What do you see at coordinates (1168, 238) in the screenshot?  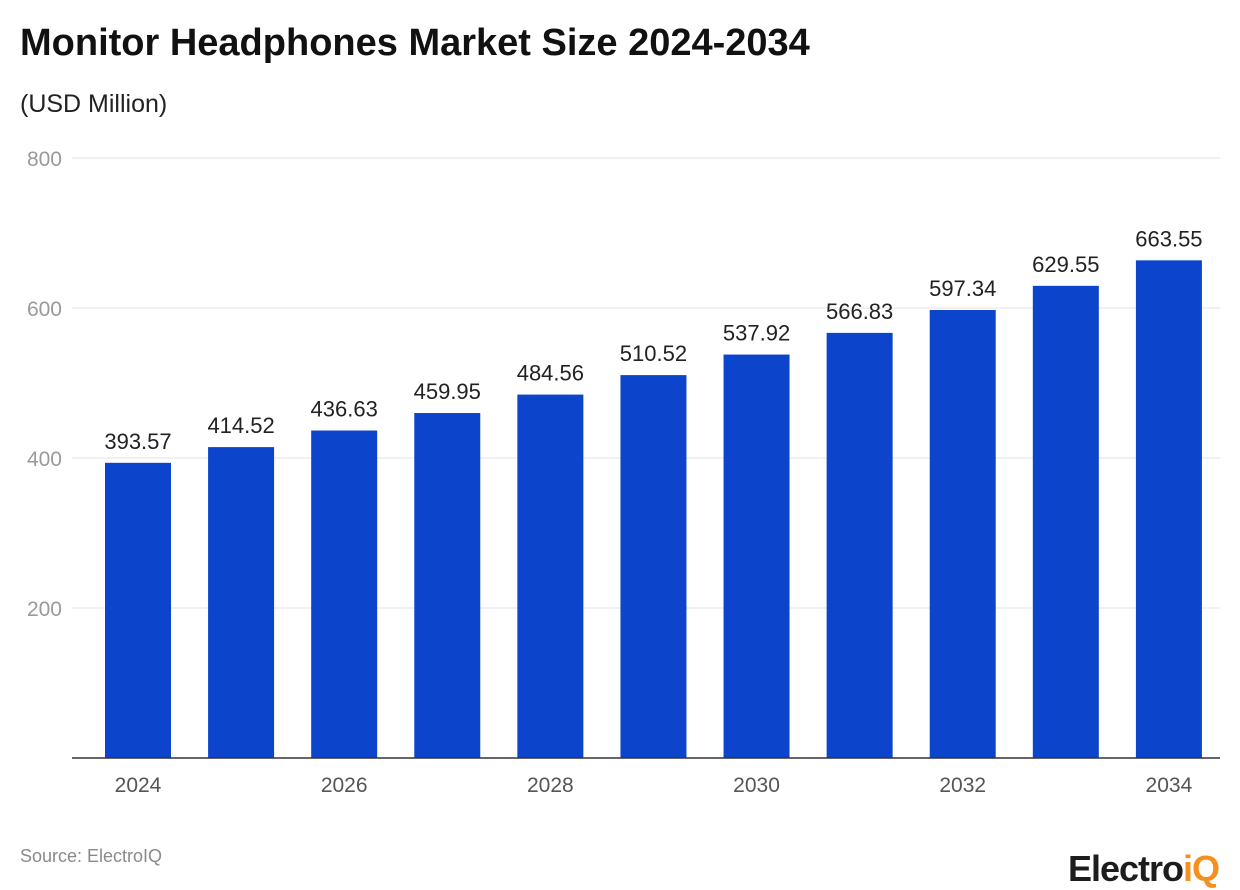 I see `data-label: 663.55` at bounding box center [1168, 238].